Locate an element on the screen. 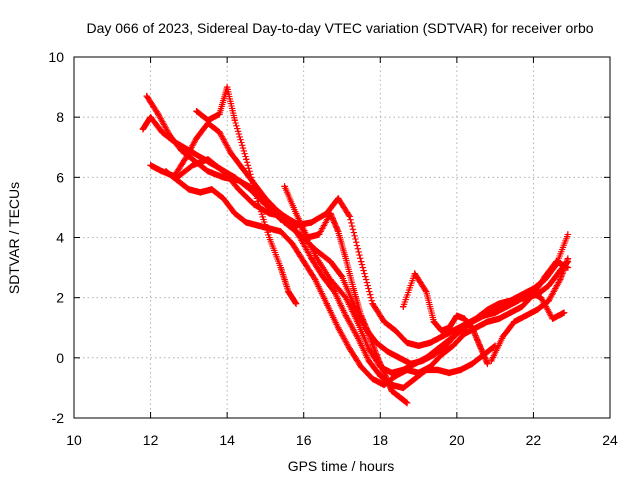  y-tick-label: 6 is located at coordinates (60, 177).